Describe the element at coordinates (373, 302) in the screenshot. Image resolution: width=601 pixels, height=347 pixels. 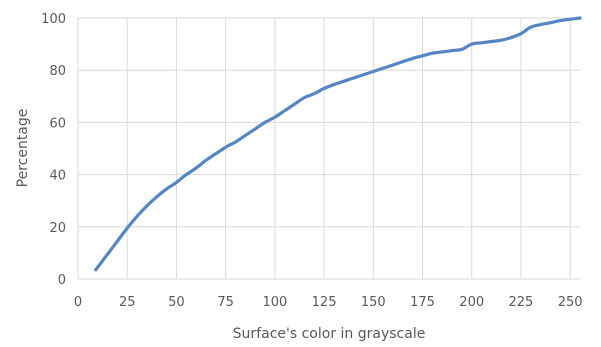
I see `x-tick-label: 150` at that location.